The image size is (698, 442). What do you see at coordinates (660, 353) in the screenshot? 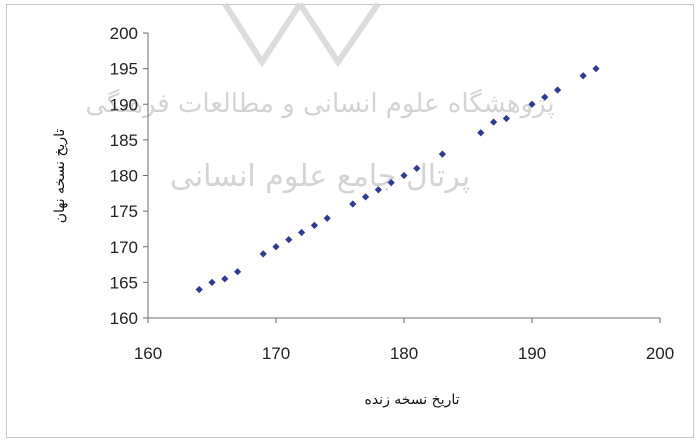
I see `x-tick-label: 200` at bounding box center [660, 353].